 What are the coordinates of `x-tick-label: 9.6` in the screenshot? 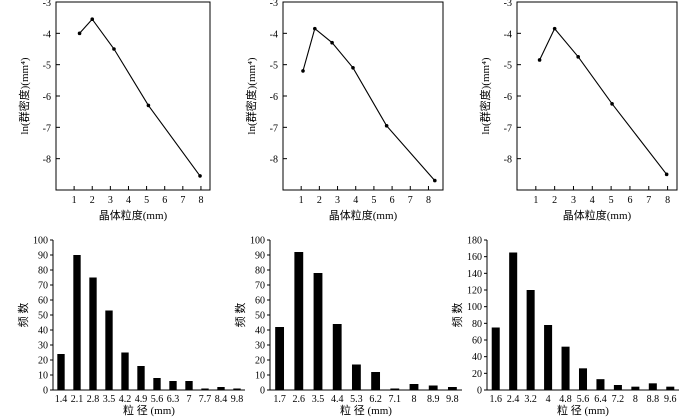 It's located at (670, 399).